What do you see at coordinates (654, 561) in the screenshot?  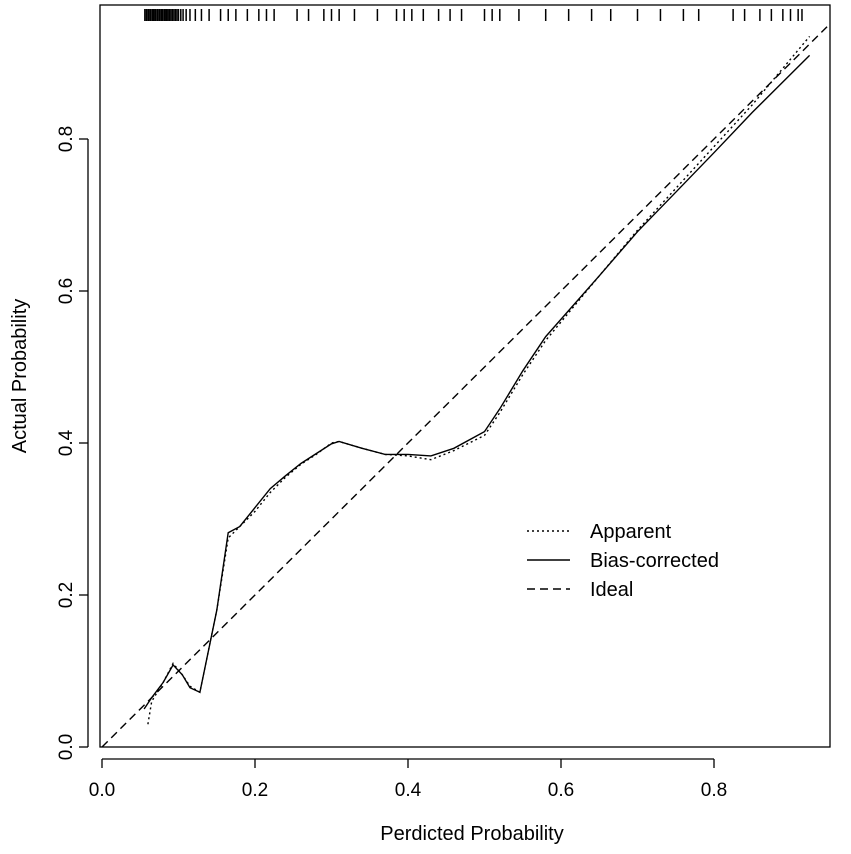 I see `legend-label: Bias-corrected` at bounding box center [654, 561].